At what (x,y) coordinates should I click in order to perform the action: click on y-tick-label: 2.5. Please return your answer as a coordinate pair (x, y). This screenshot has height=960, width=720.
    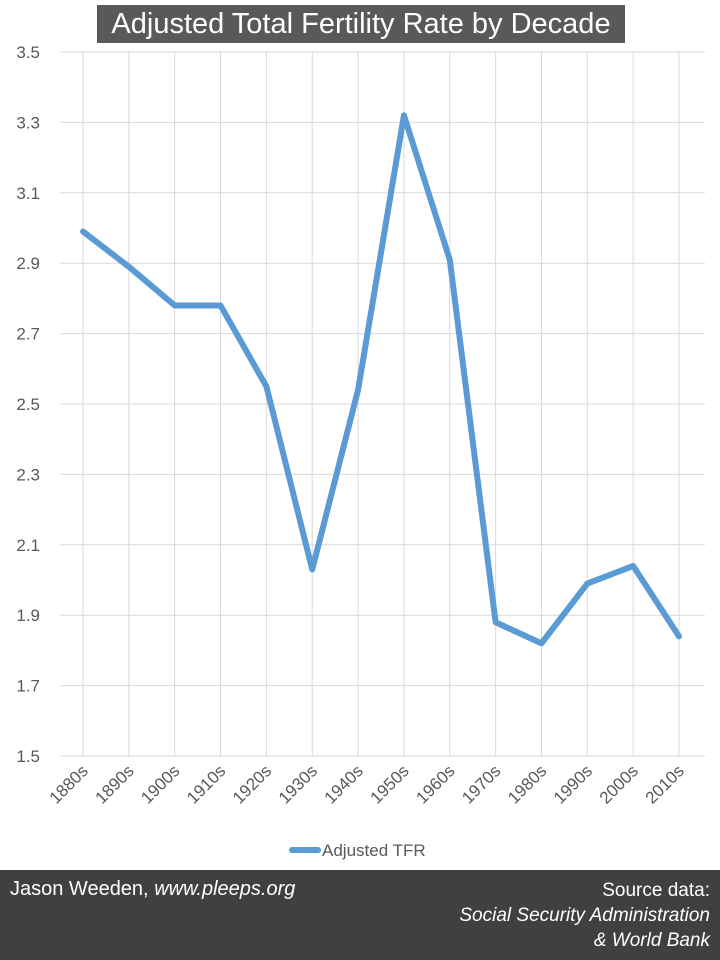
    Looking at the image, I should click on (28, 404).